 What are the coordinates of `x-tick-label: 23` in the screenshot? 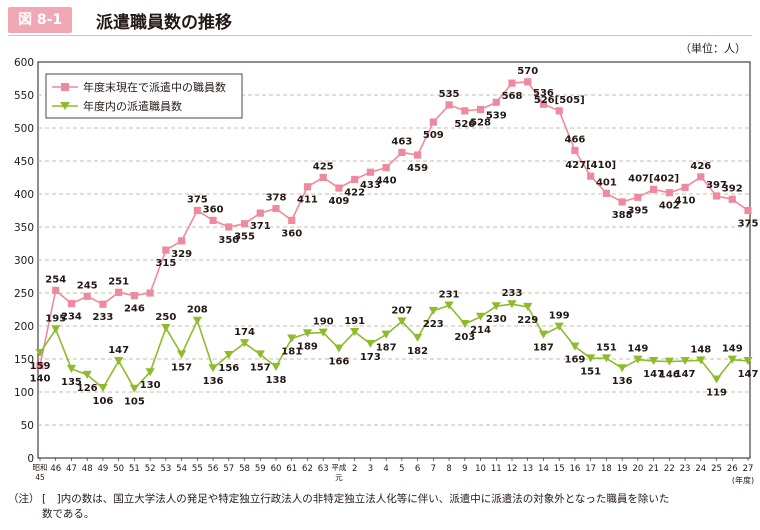 It's located at (685, 469).